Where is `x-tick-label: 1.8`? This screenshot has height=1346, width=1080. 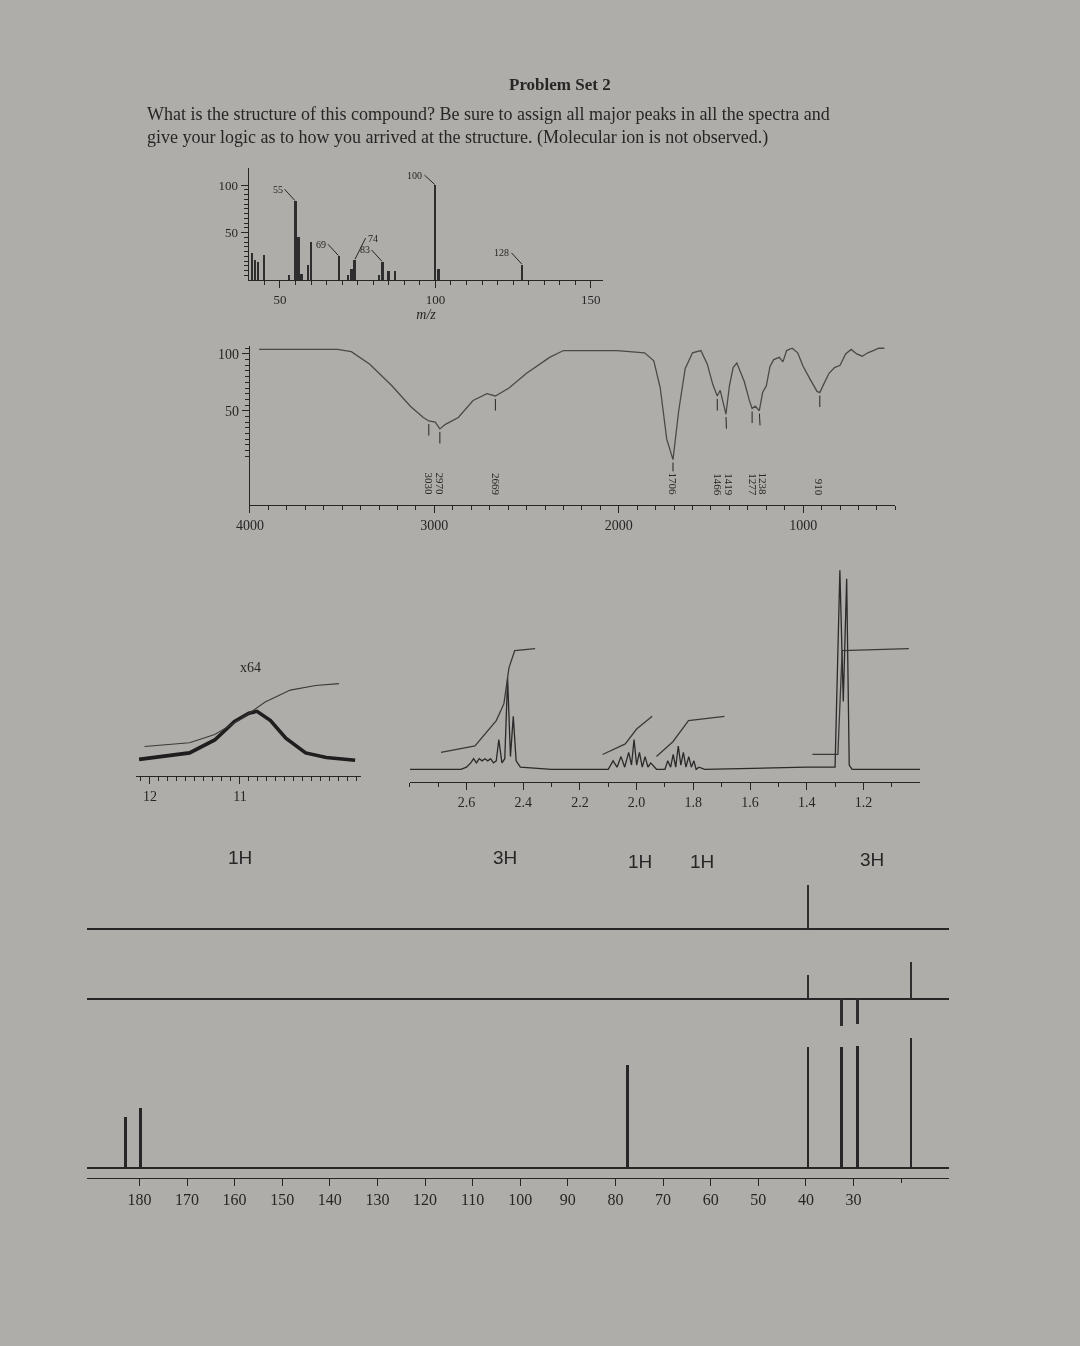
x-tick-label: 1.8 is located at coordinates (693, 802).